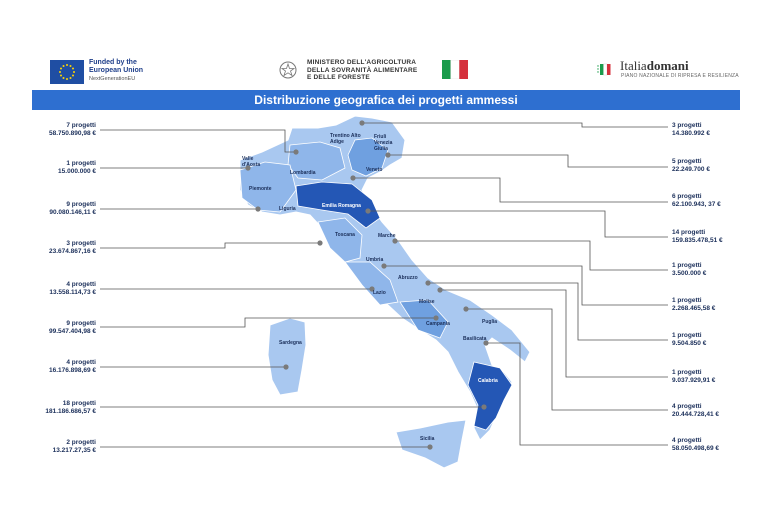 Image resolution: width=763 pixels, height=507 pixels. What do you see at coordinates (689, 273) in the screenshot?
I see `right-label-5-amount: 3.500.000 €` at bounding box center [689, 273].